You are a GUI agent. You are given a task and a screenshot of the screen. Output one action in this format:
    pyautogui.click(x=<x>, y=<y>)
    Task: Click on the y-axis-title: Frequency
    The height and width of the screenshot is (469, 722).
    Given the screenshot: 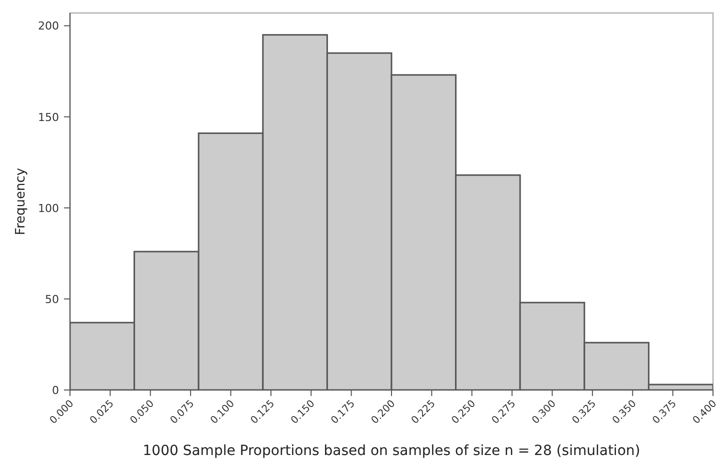 What is the action you would take?
    pyautogui.click(x=21, y=202)
    